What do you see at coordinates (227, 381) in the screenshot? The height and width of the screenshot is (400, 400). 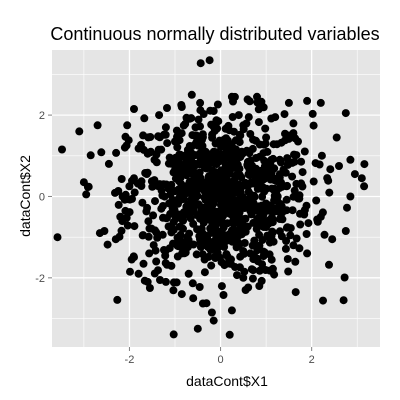 I see `x-axis-title: dataCont$X1` at bounding box center [227, 381].